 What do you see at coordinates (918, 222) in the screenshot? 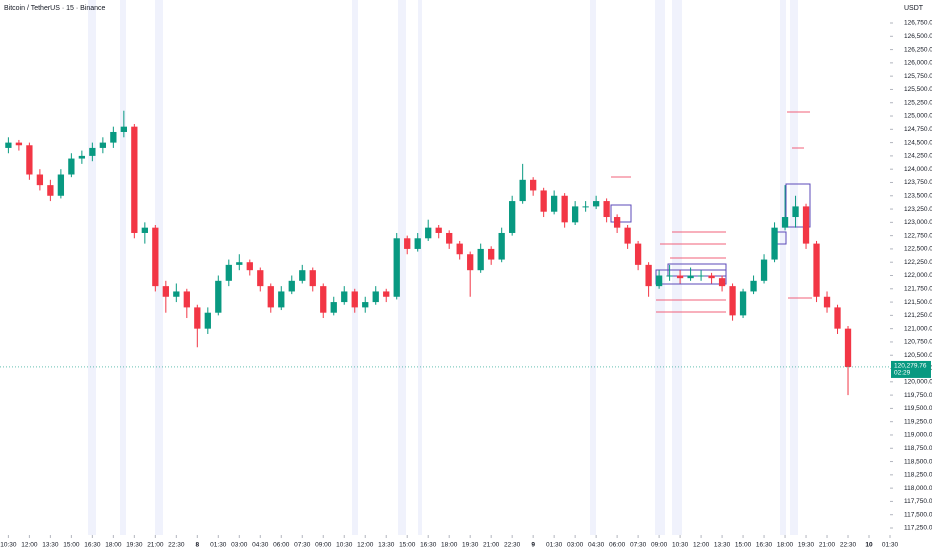
I see `y-tick-label: 123,000.00` at bounding box center [918, 222].